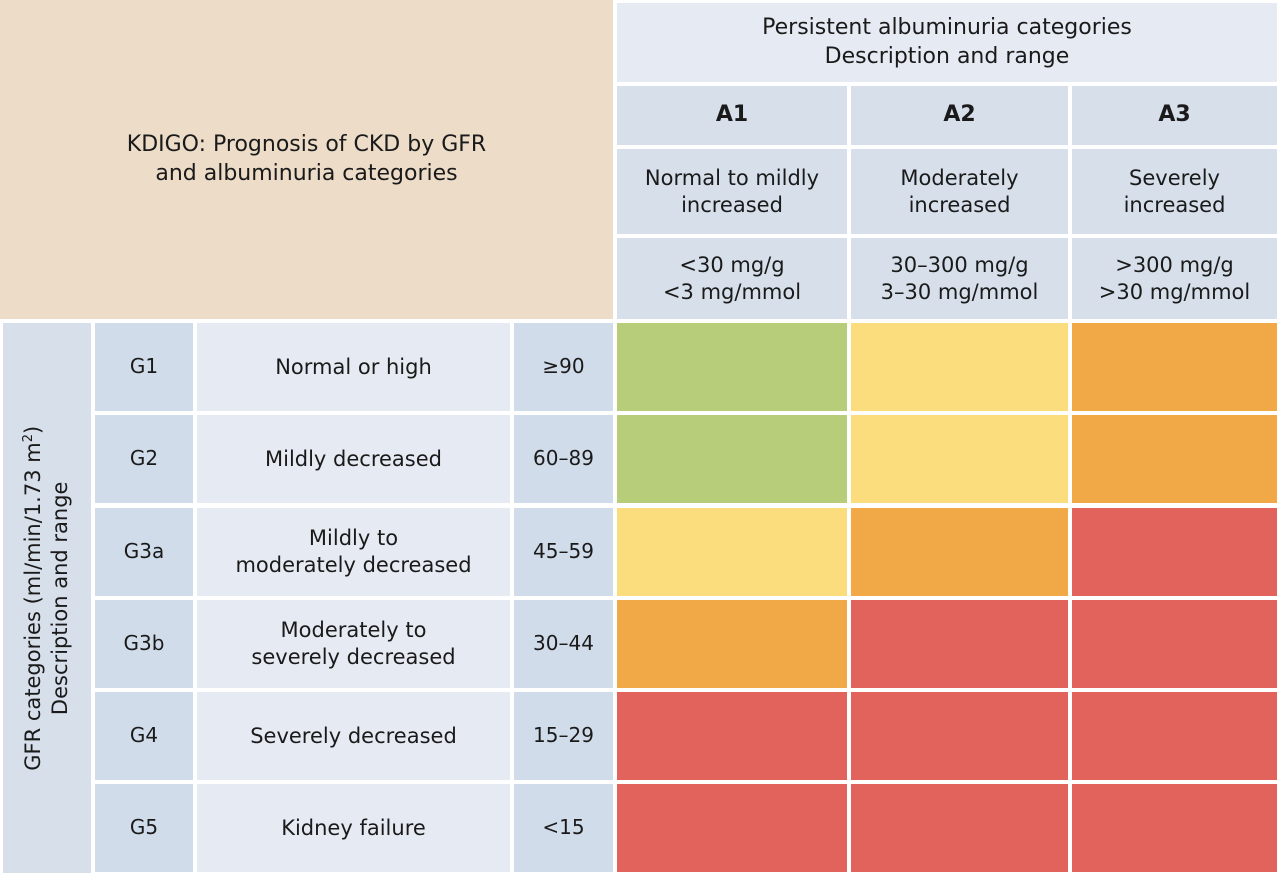 The image size is (1280, 876). Describe the element at coordinates (563, 644) in the screenshot. I see `gfr-range-g3b: 30–44` at that location.